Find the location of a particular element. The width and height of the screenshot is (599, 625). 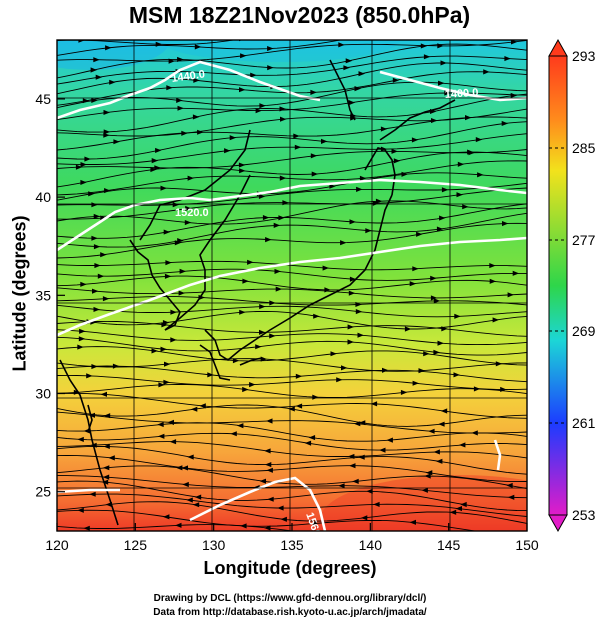

x-tick-label: 125 is located at coordinates (136, 545).